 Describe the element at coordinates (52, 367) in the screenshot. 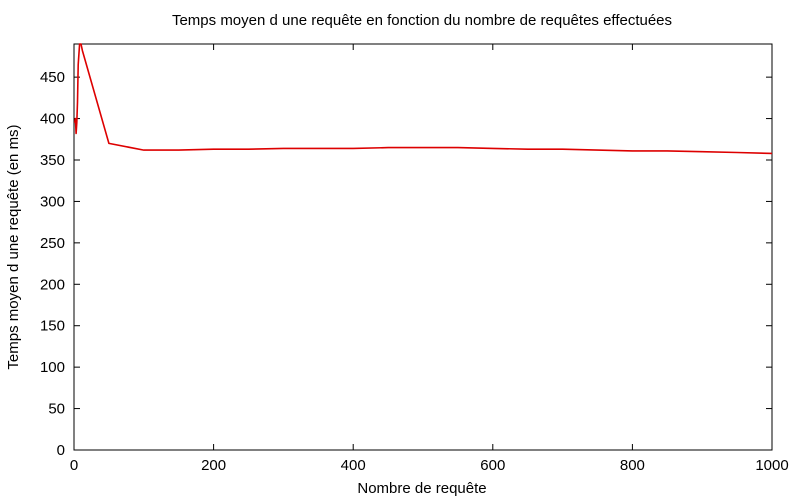

I see `y-tick-label: 100` at that location.